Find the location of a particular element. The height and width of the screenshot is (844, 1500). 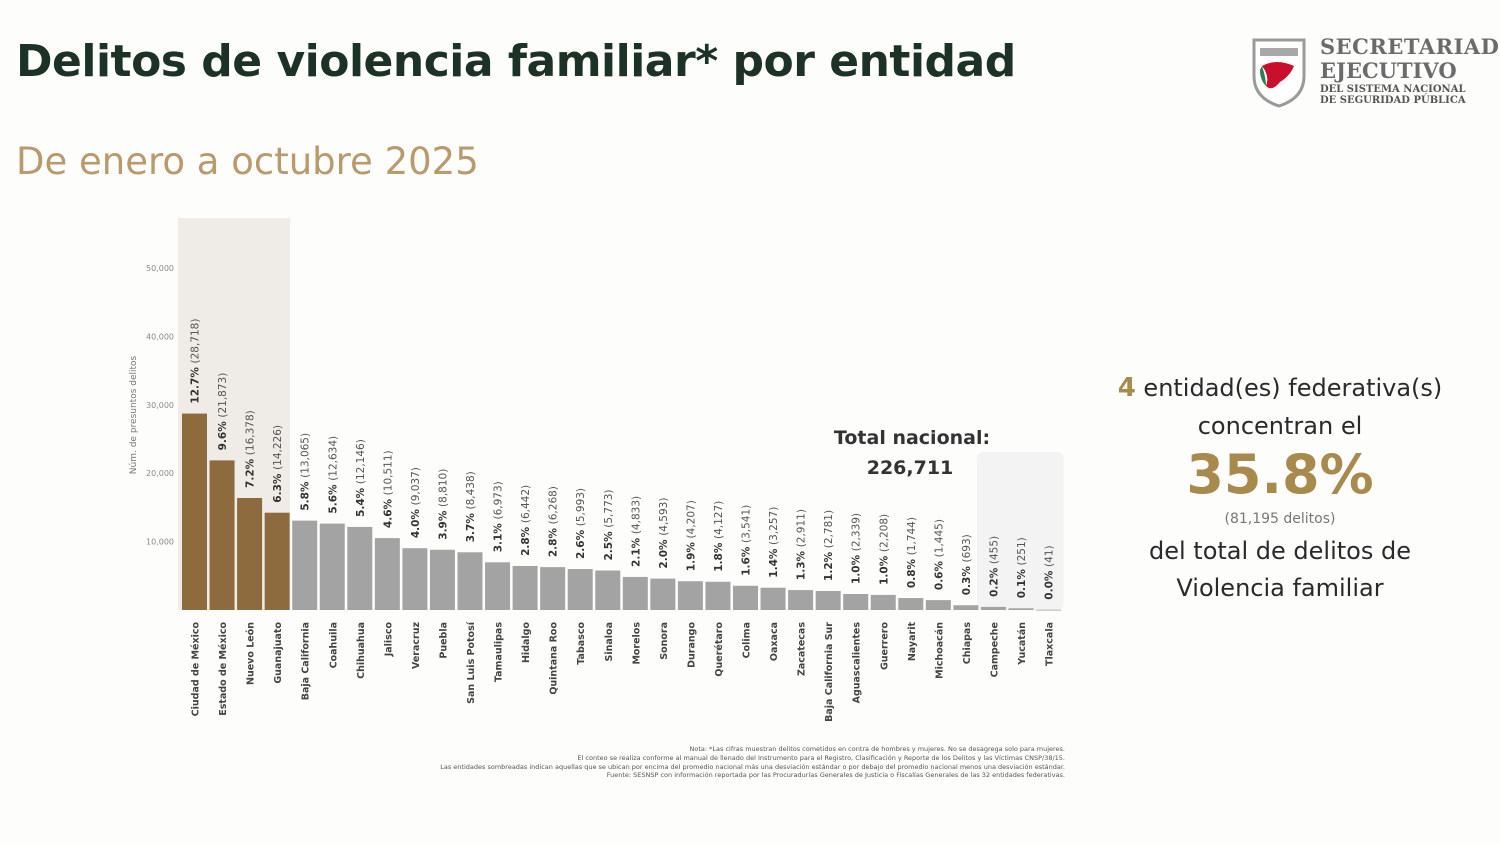

value-label: 5.8% (13,065) is located at coordinates (306, 472).